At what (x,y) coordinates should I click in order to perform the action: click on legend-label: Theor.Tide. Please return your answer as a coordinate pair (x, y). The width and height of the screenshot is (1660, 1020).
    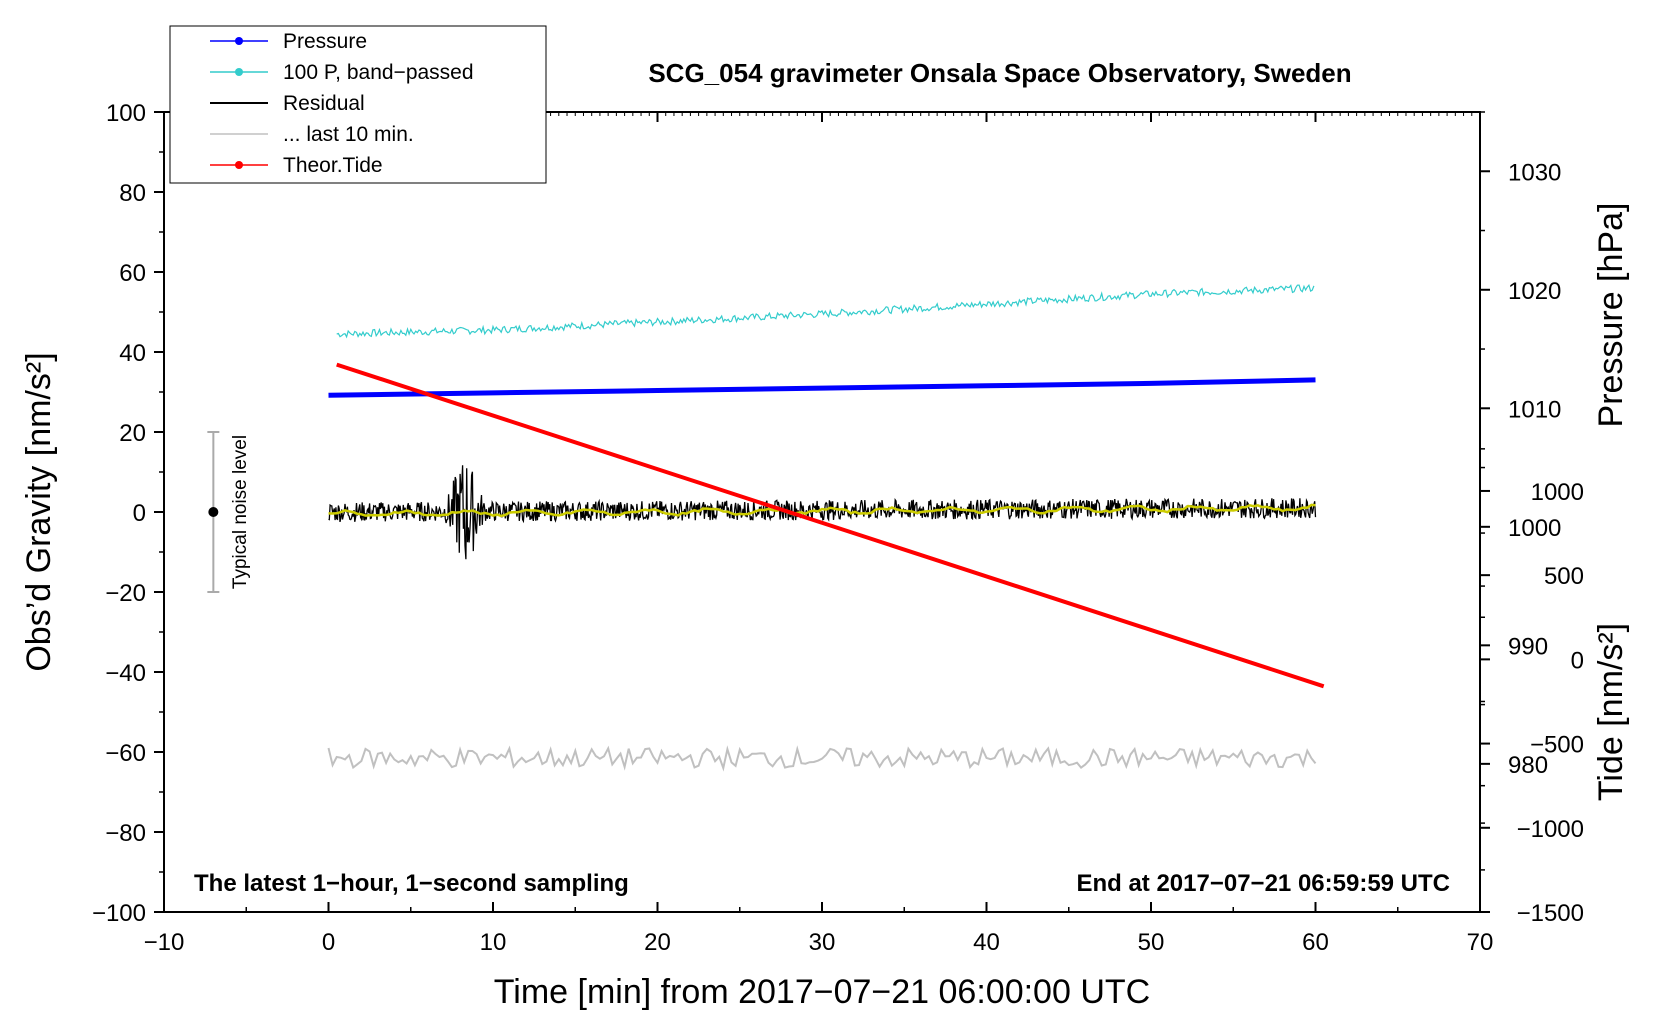
    Looking at the image, I should click on (333, 165).